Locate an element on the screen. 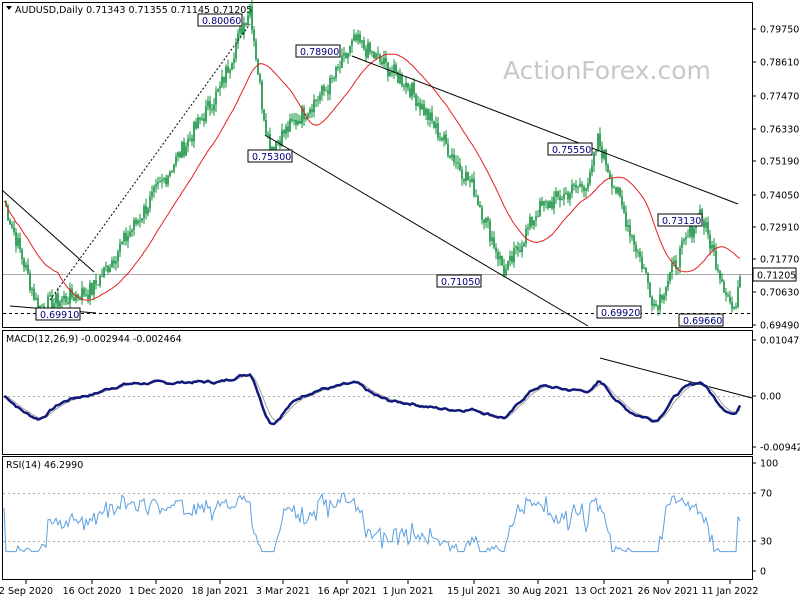 This screenshot has width=800, height=604. macd-panel-title: MACD(12,26,9) -0.002944 -0.002464 is located at coordinates (94, 339).